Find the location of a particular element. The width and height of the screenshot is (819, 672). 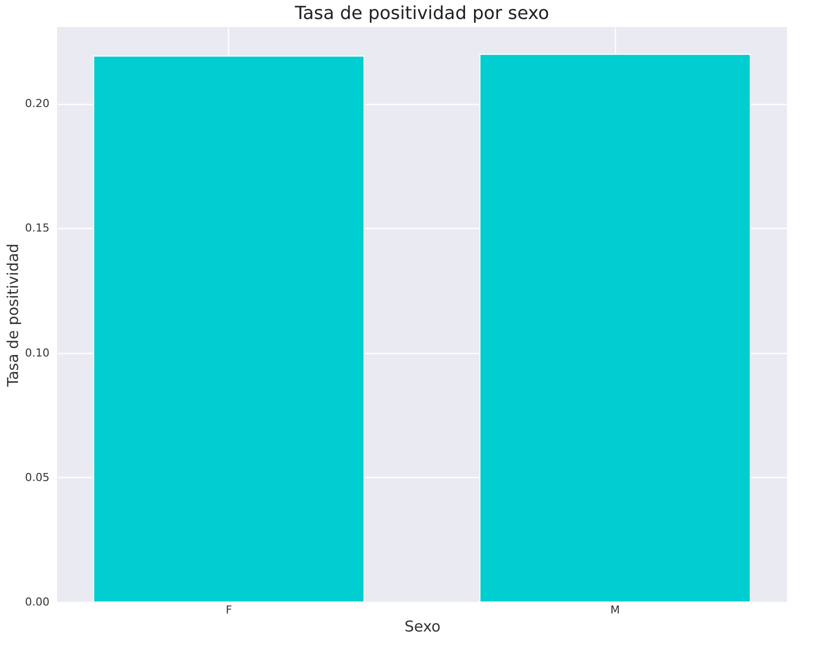

x-tick-label: F is located at coordinates (229, 610).